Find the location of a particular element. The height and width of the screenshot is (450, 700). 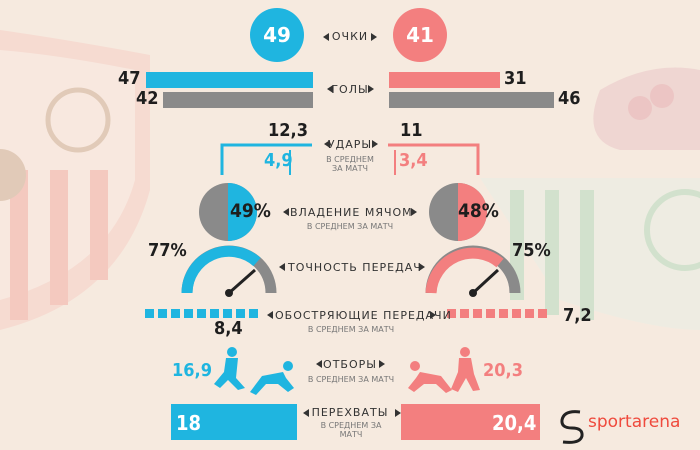

interceptions-sub: В СРЕДНЕМ ЗА МАТЧ is located at coordinates (351, 430).